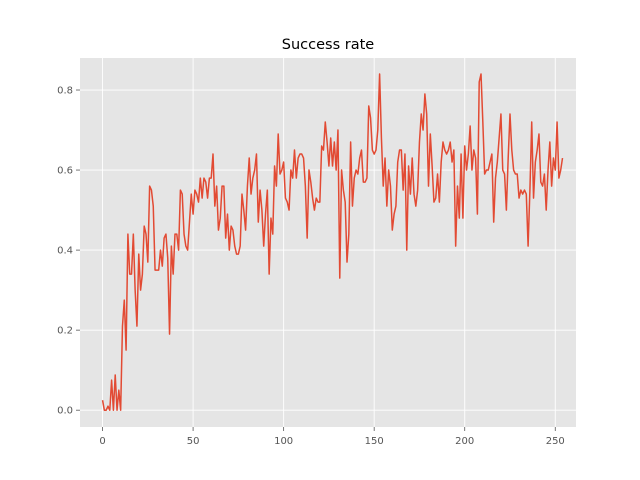  Describe the element at coordinates (464, 441) in the screenshot. I see `x-tick-label: 200` at that location.